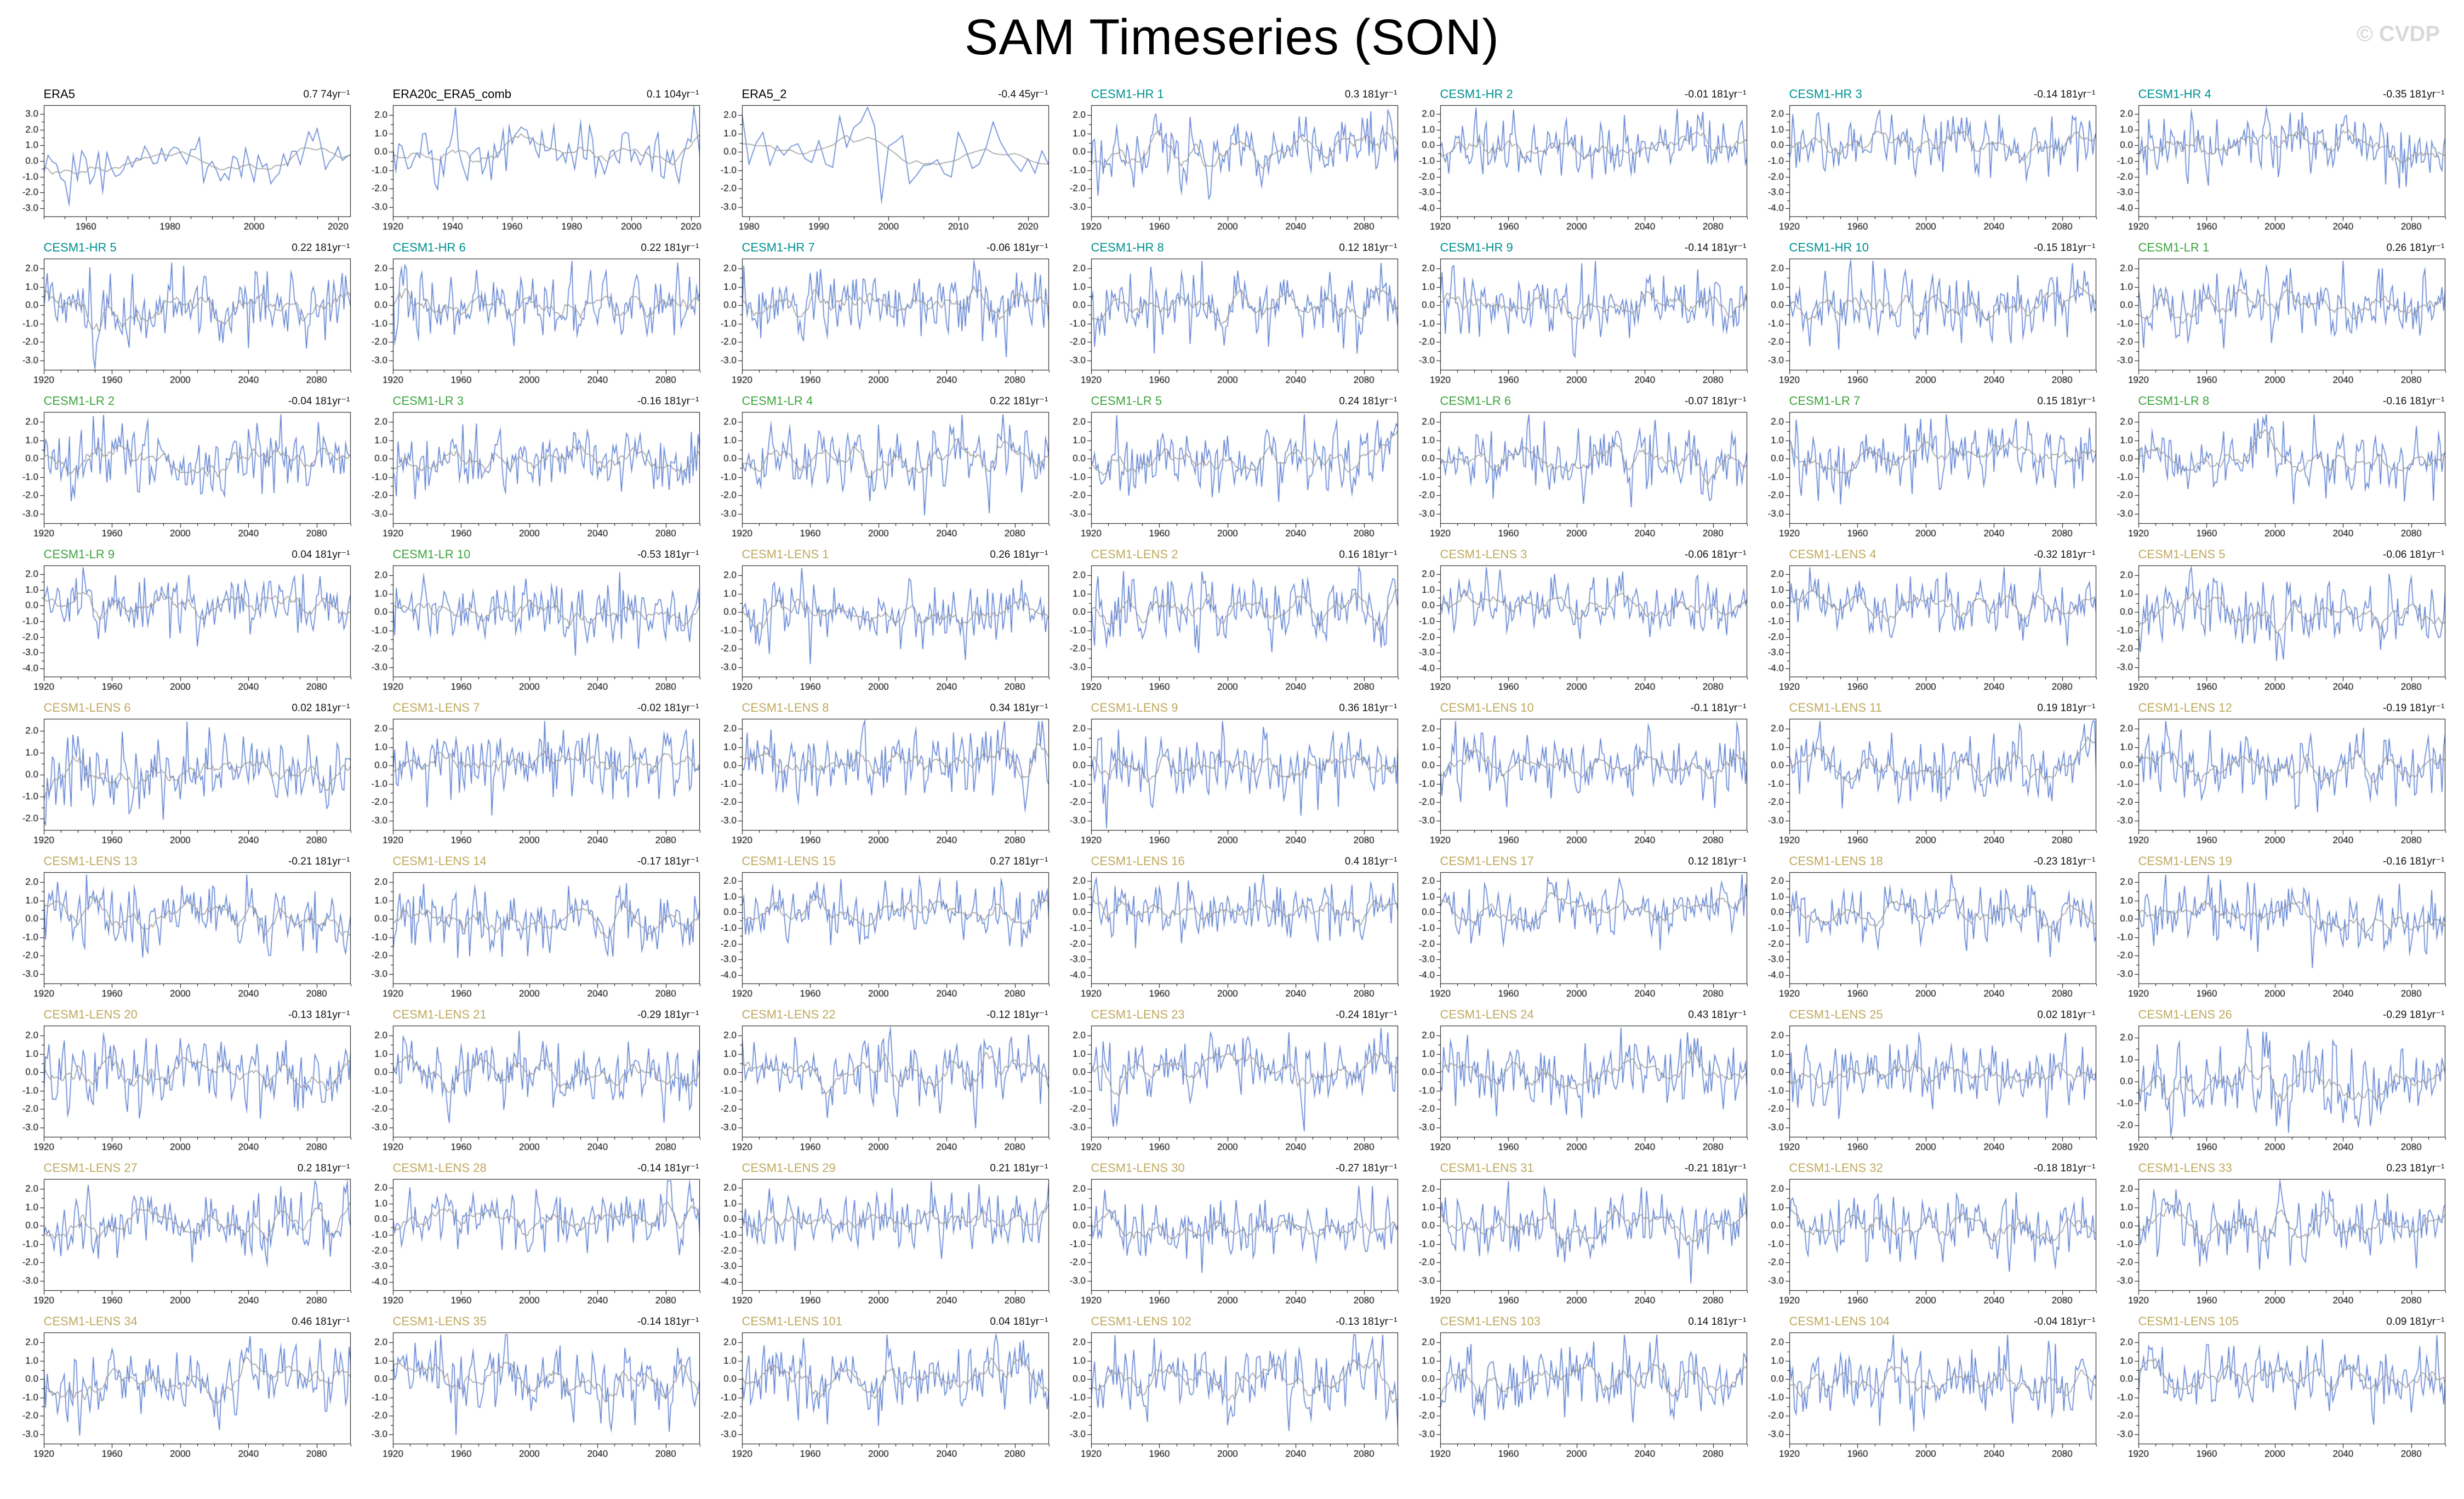 This screenshot has width=2464, height=1499. What do you see at coordinates (1483, 554) in the screenshot?
I see `panel-title: CESM1-LENS 3` at bounding box center [1483, 554].